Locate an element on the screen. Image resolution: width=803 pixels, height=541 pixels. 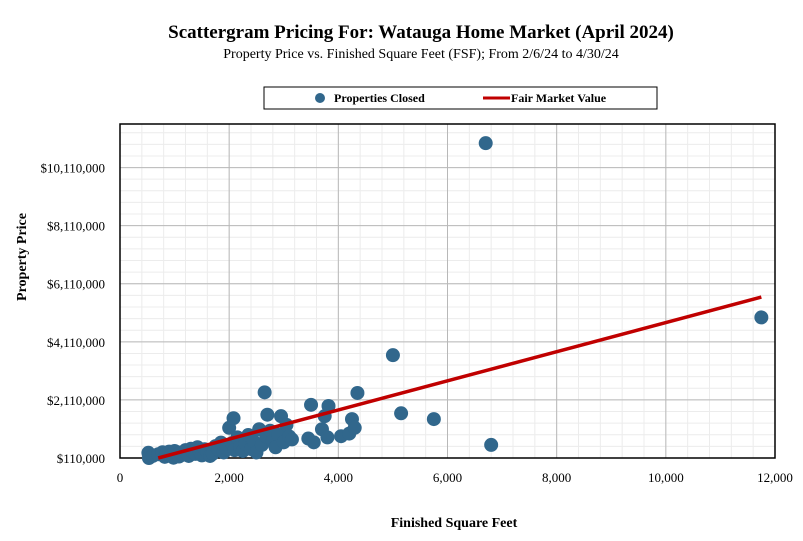
x-axis-ticks: 0 2,000 4,000 6,000 8,000 10,000 12,000 is located at coordinates (455, 477).